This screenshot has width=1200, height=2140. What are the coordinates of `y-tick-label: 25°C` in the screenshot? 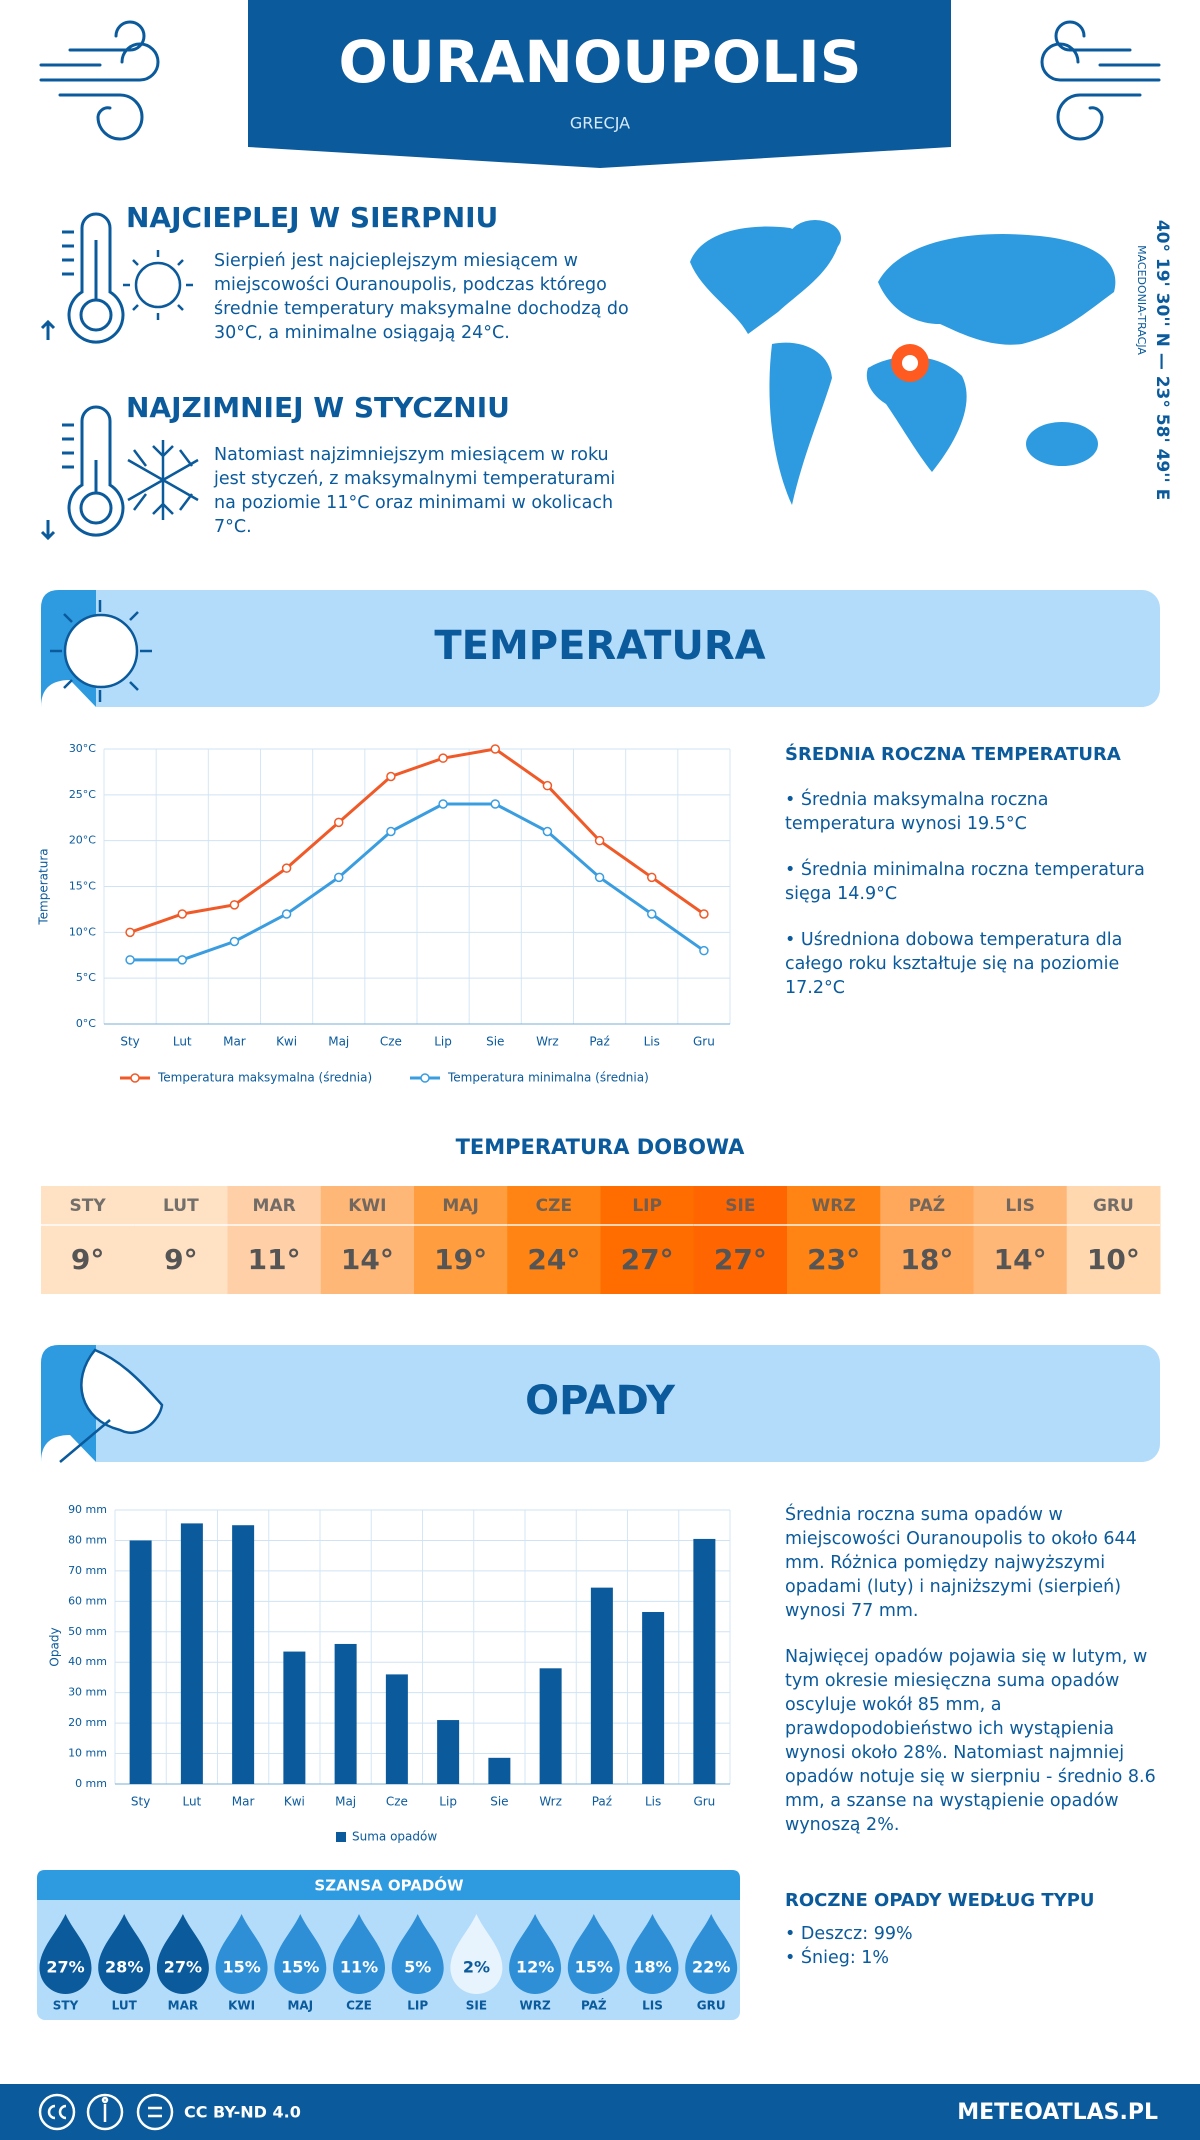 It's located at (82, 794).